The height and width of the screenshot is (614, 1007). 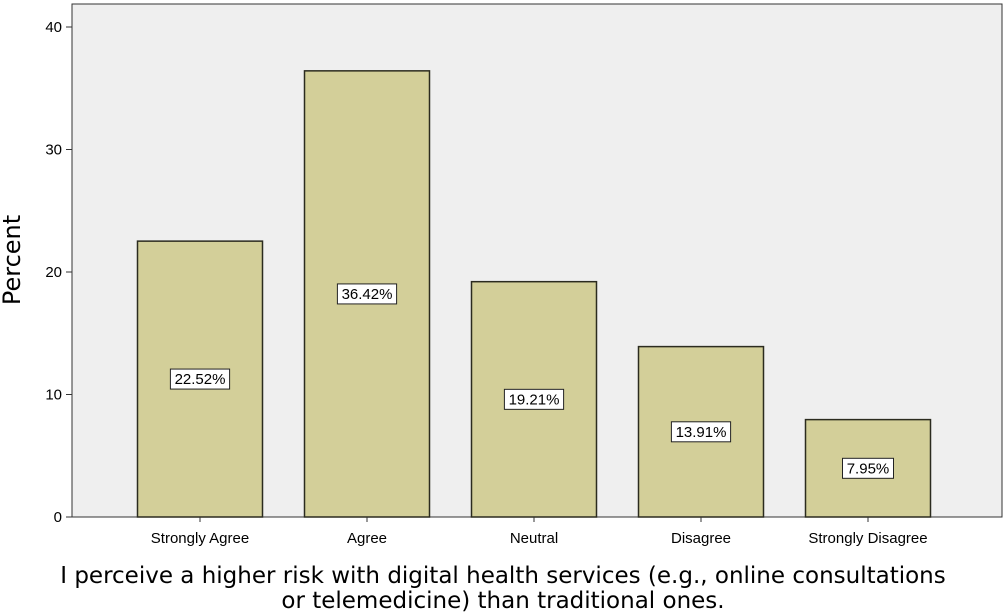 I want to click on y-tick-label: 40, so click(x=53, y=27).